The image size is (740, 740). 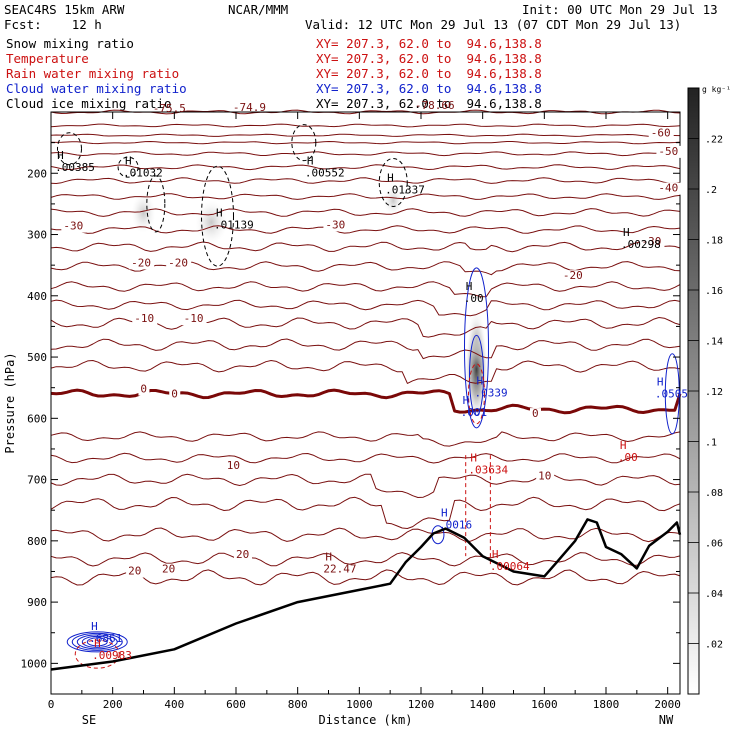 What do you see at coordinates (714, 291) in the screenshot?
I see `colorbar-tick-label: .16` at bounding box center [714, 291].